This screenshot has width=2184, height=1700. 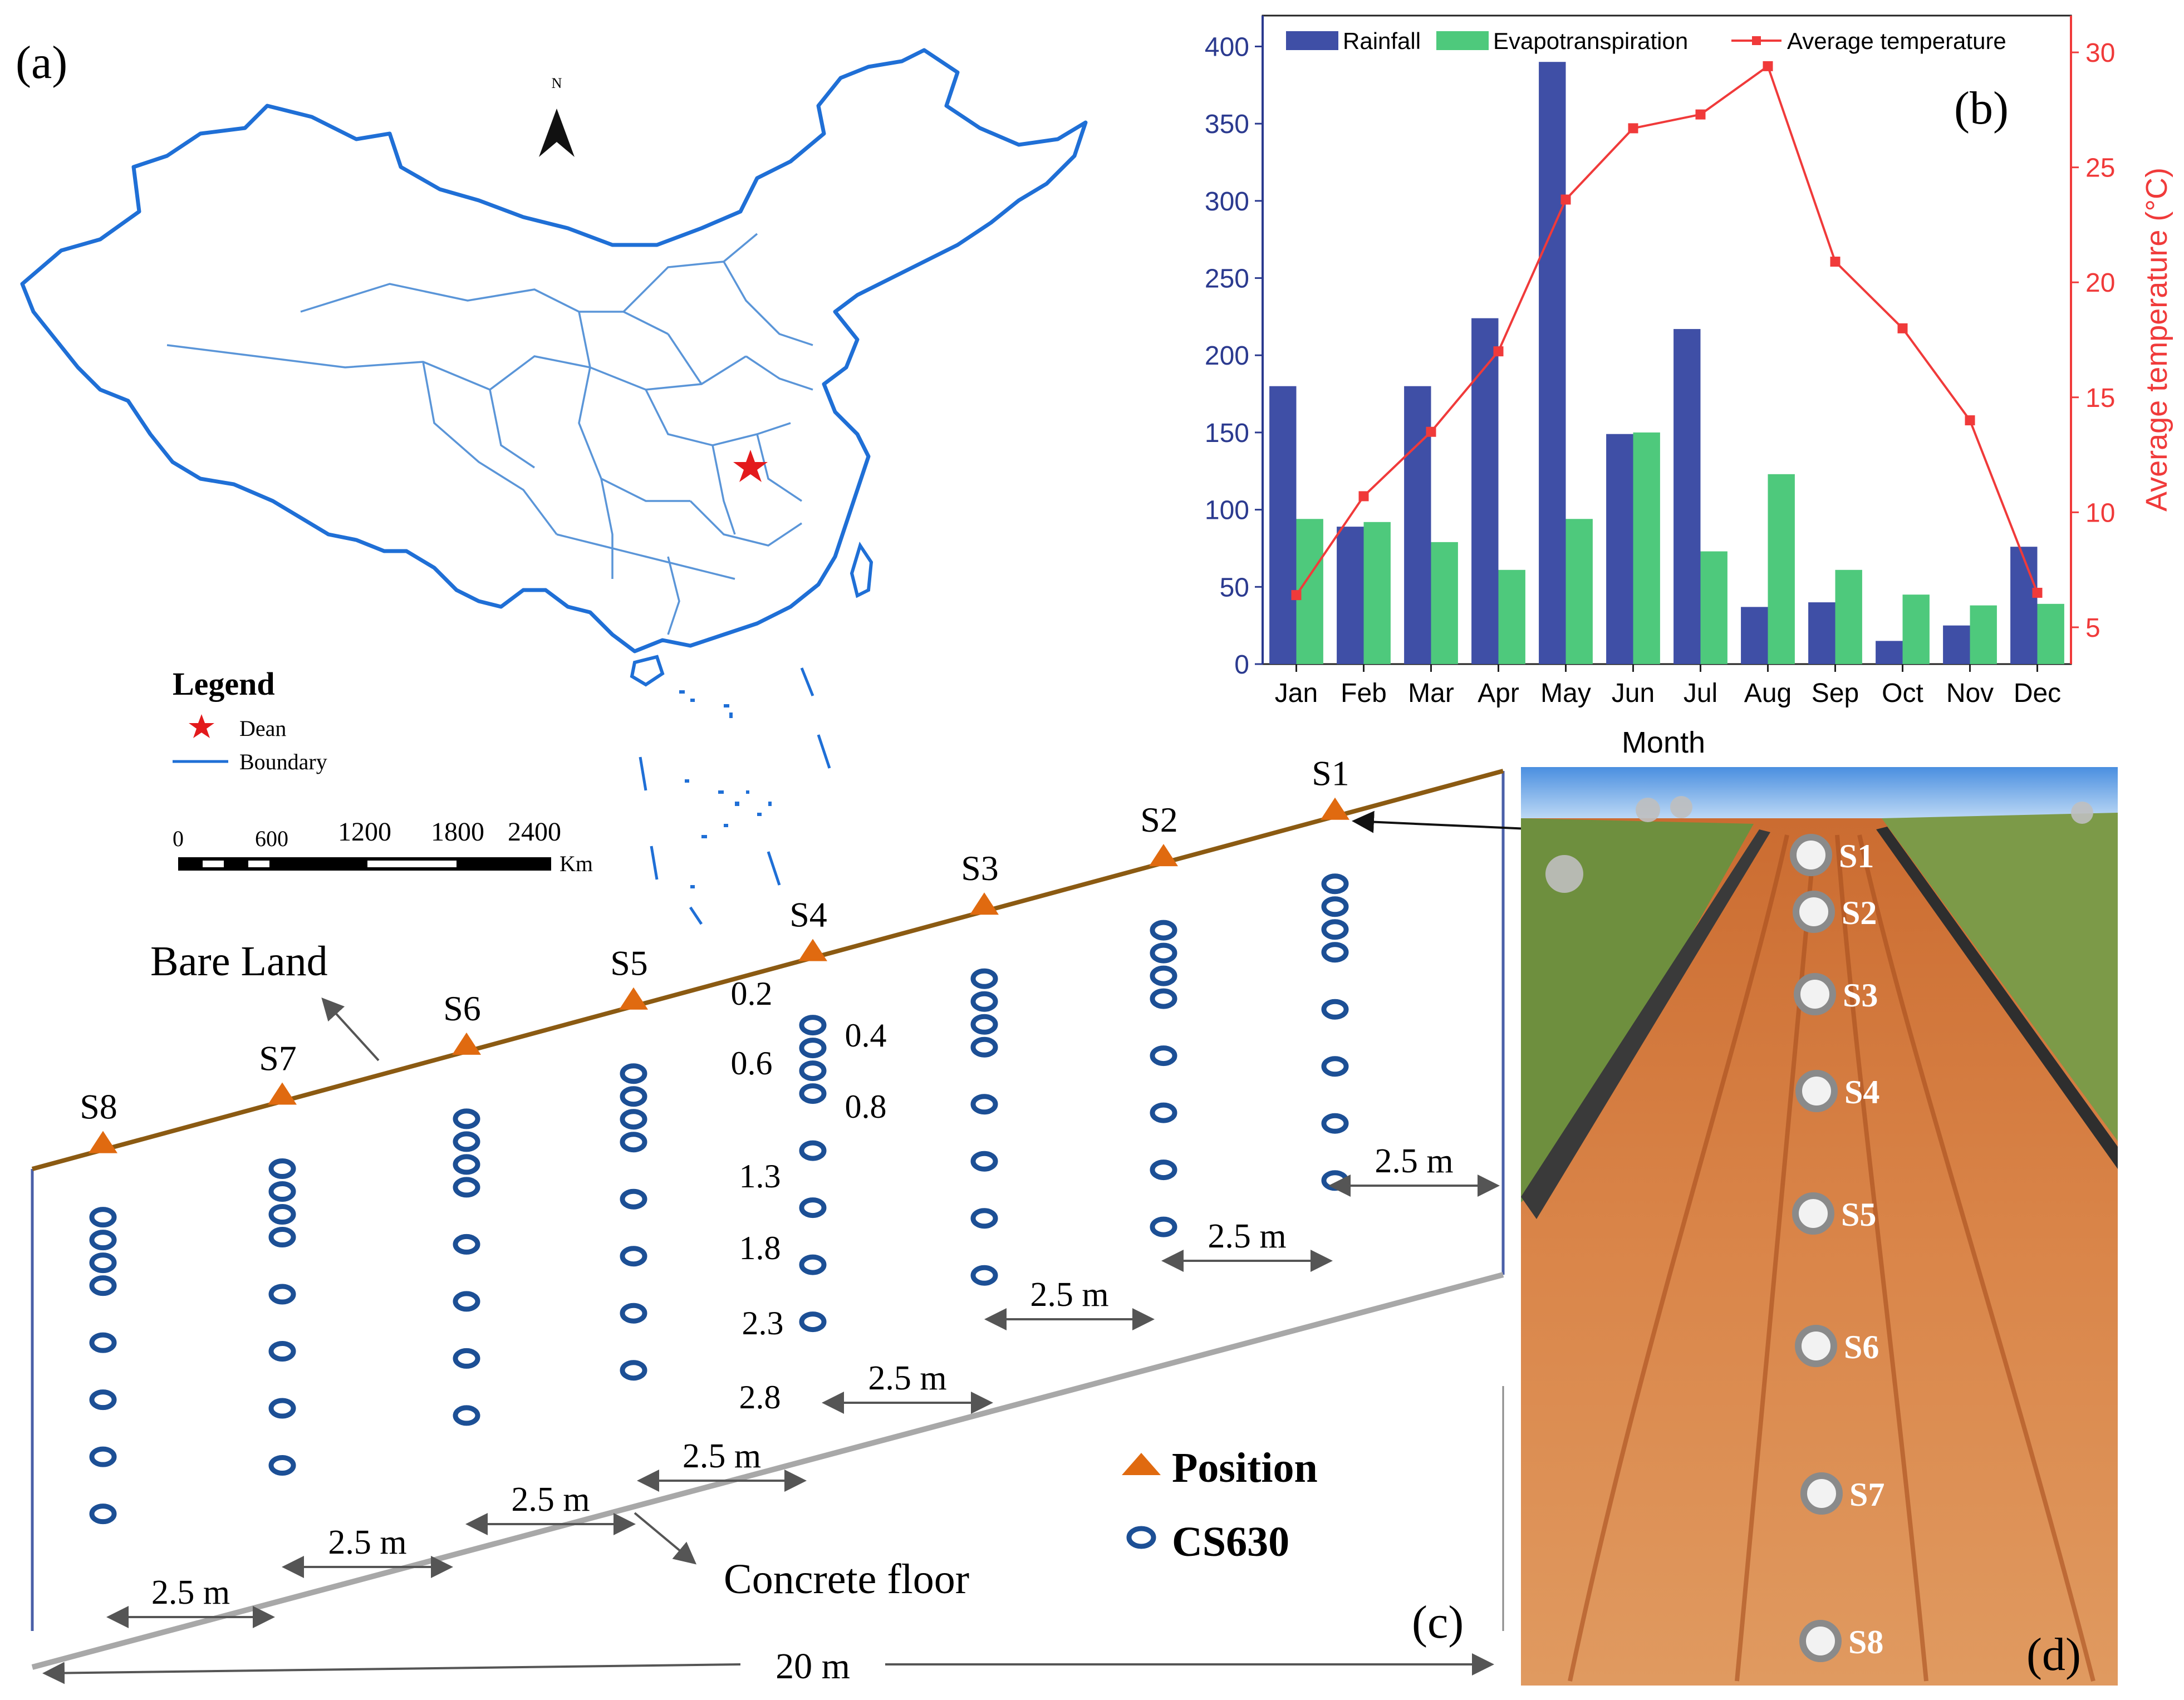 I want to click on sensor-S6-0.8, so click(x=466, y=1187).